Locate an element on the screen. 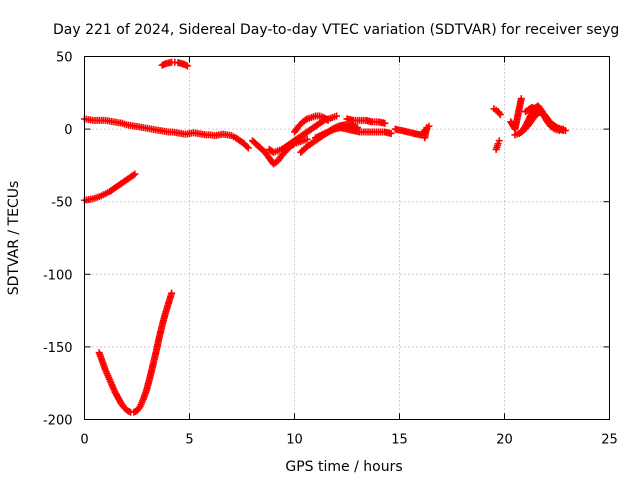 This screenshot has height=480, width=640. track-10h-b is located at coordinates (311, 124).